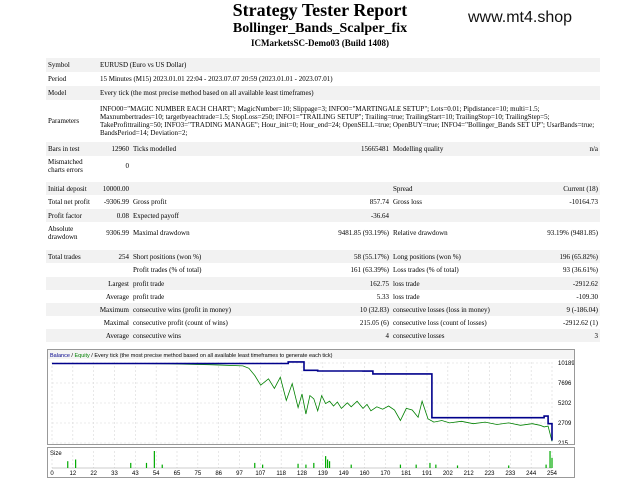  What do you see at coordinates (72, 474) in the screenshot?
I see `x-tick-label: 12` at bounding box center [72, 474].